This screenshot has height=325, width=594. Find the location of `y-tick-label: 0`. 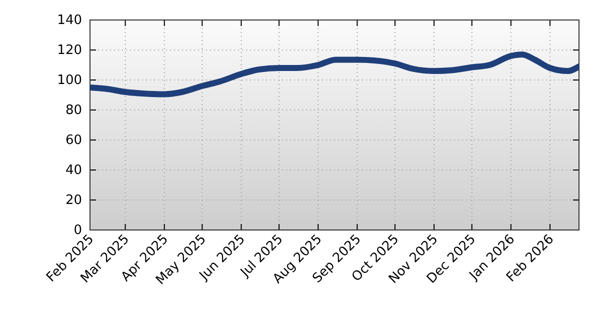

y-tick-label: 0 is located at coordinates (78, 230).